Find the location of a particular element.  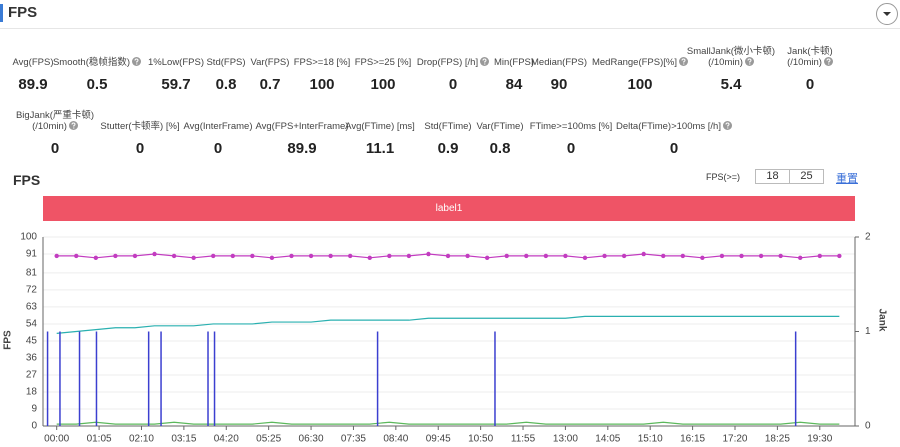

x-tick-label: 19:30 is located at coordinates (819, 439).